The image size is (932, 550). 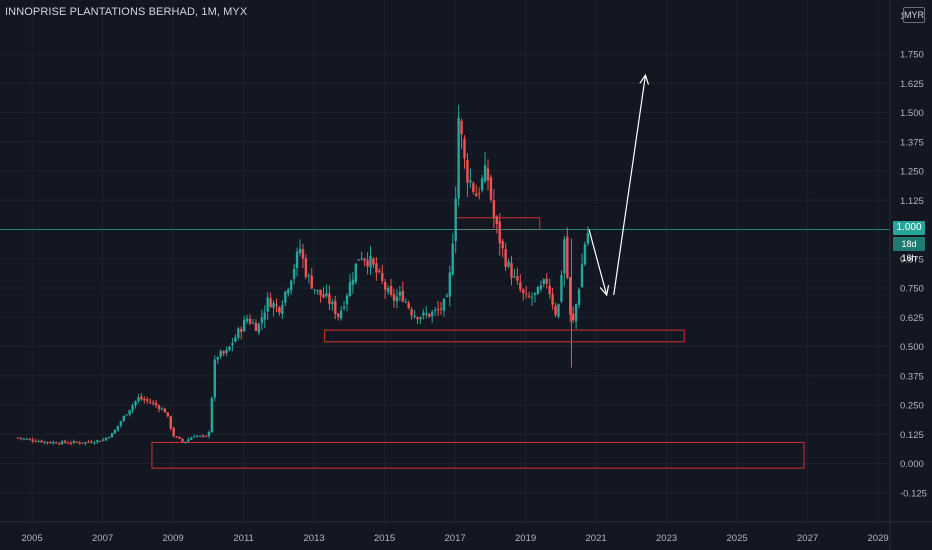 What do you see at coordinates (902, 16) in the screenshot?
I see `y-tick-label-clipped: 1` at bounding box center [902, 16].